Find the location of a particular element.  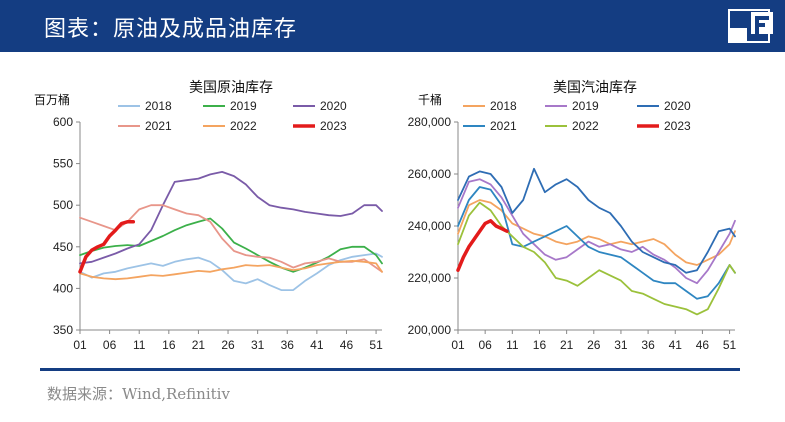

y-tick-label: 240,000 is located at coordinates (430, 226).